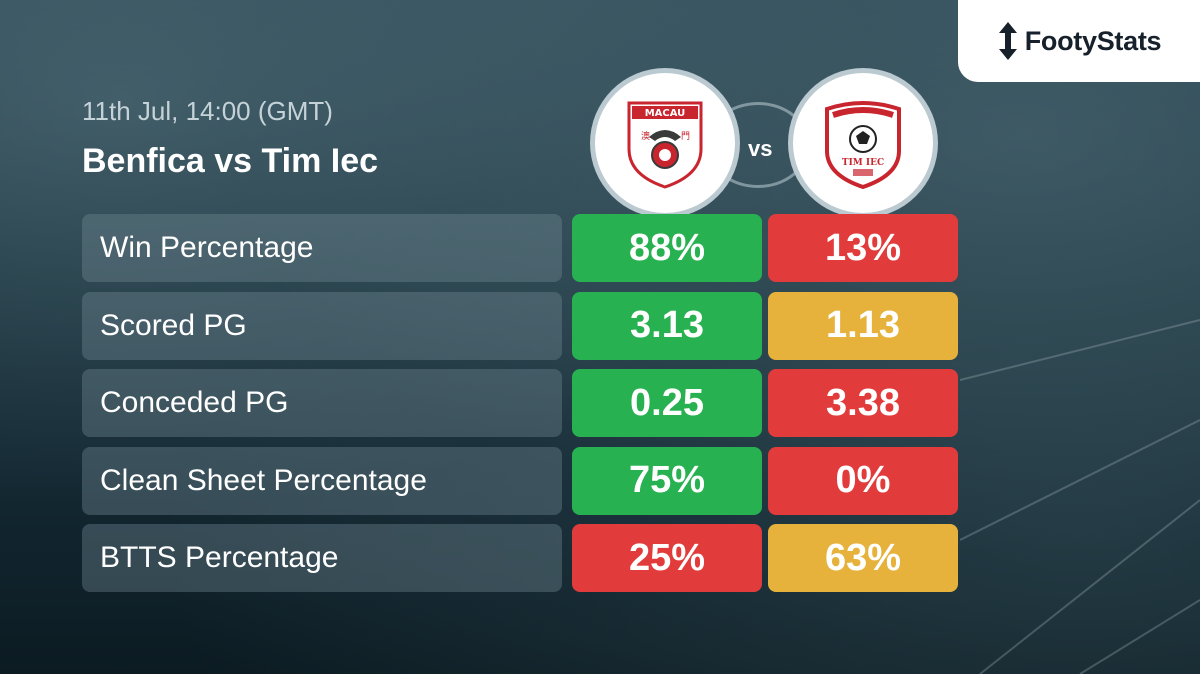 The width and height of the screenshot is (1200, 674). What do you see at coordinates (322, 558) in the screenshot?
I see `stat-label: BTTS Percentage` at bounding box center [322, 558].